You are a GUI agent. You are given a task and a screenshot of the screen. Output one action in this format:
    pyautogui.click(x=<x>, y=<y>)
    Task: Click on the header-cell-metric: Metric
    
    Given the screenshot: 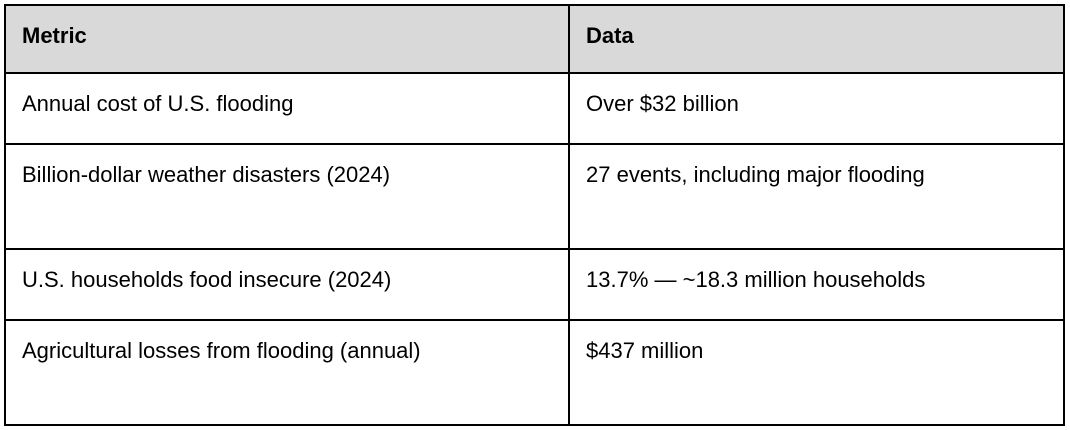 What is the action you would take?
    pyautogui.click(x=287, y=39)
    